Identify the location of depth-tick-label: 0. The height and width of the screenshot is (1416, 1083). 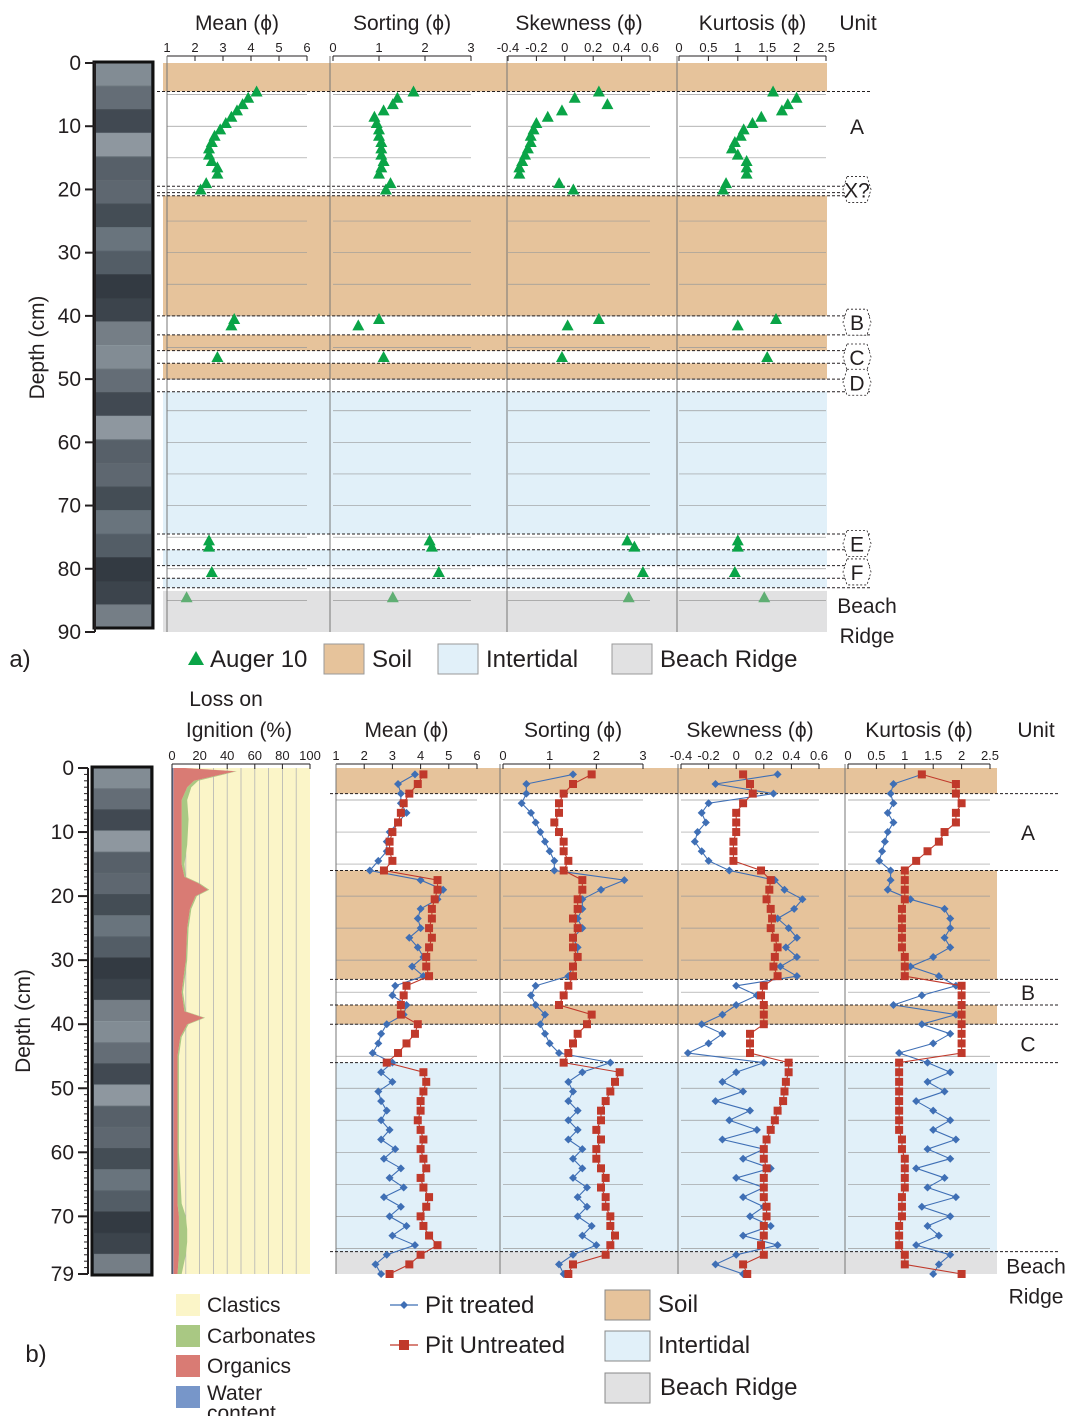
(68, 768).